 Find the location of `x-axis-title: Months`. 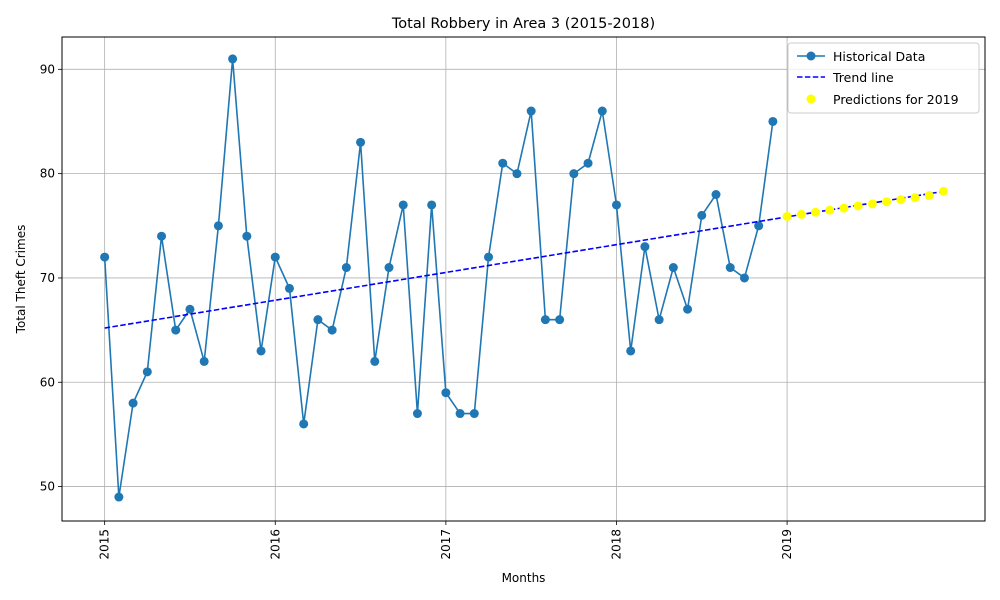

x-axis-title: Months is located at coordinates (524, 578).